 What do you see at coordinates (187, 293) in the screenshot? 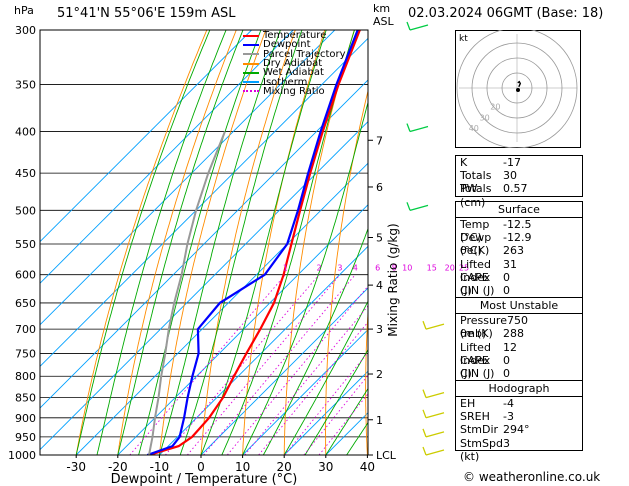
I see `series-parcel-trajectory` at bounding box center [187, 293].